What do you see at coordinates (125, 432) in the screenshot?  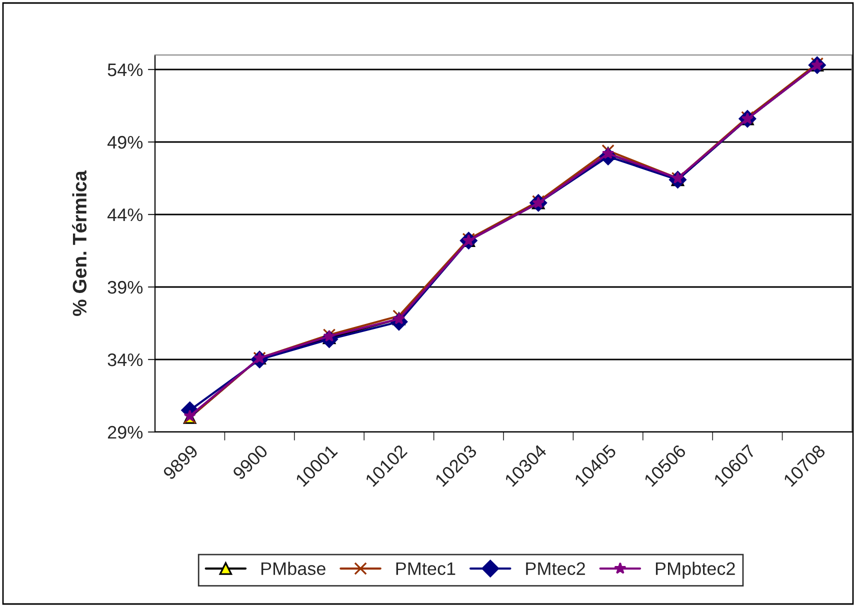 I see `y-tick-label: 29%` at bounding box center [125, 432].